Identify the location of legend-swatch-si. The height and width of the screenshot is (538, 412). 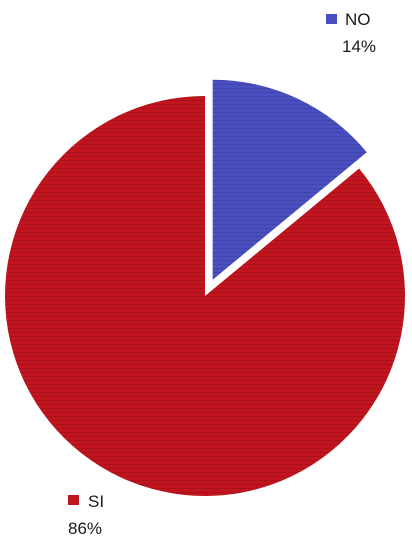
(73, 500).